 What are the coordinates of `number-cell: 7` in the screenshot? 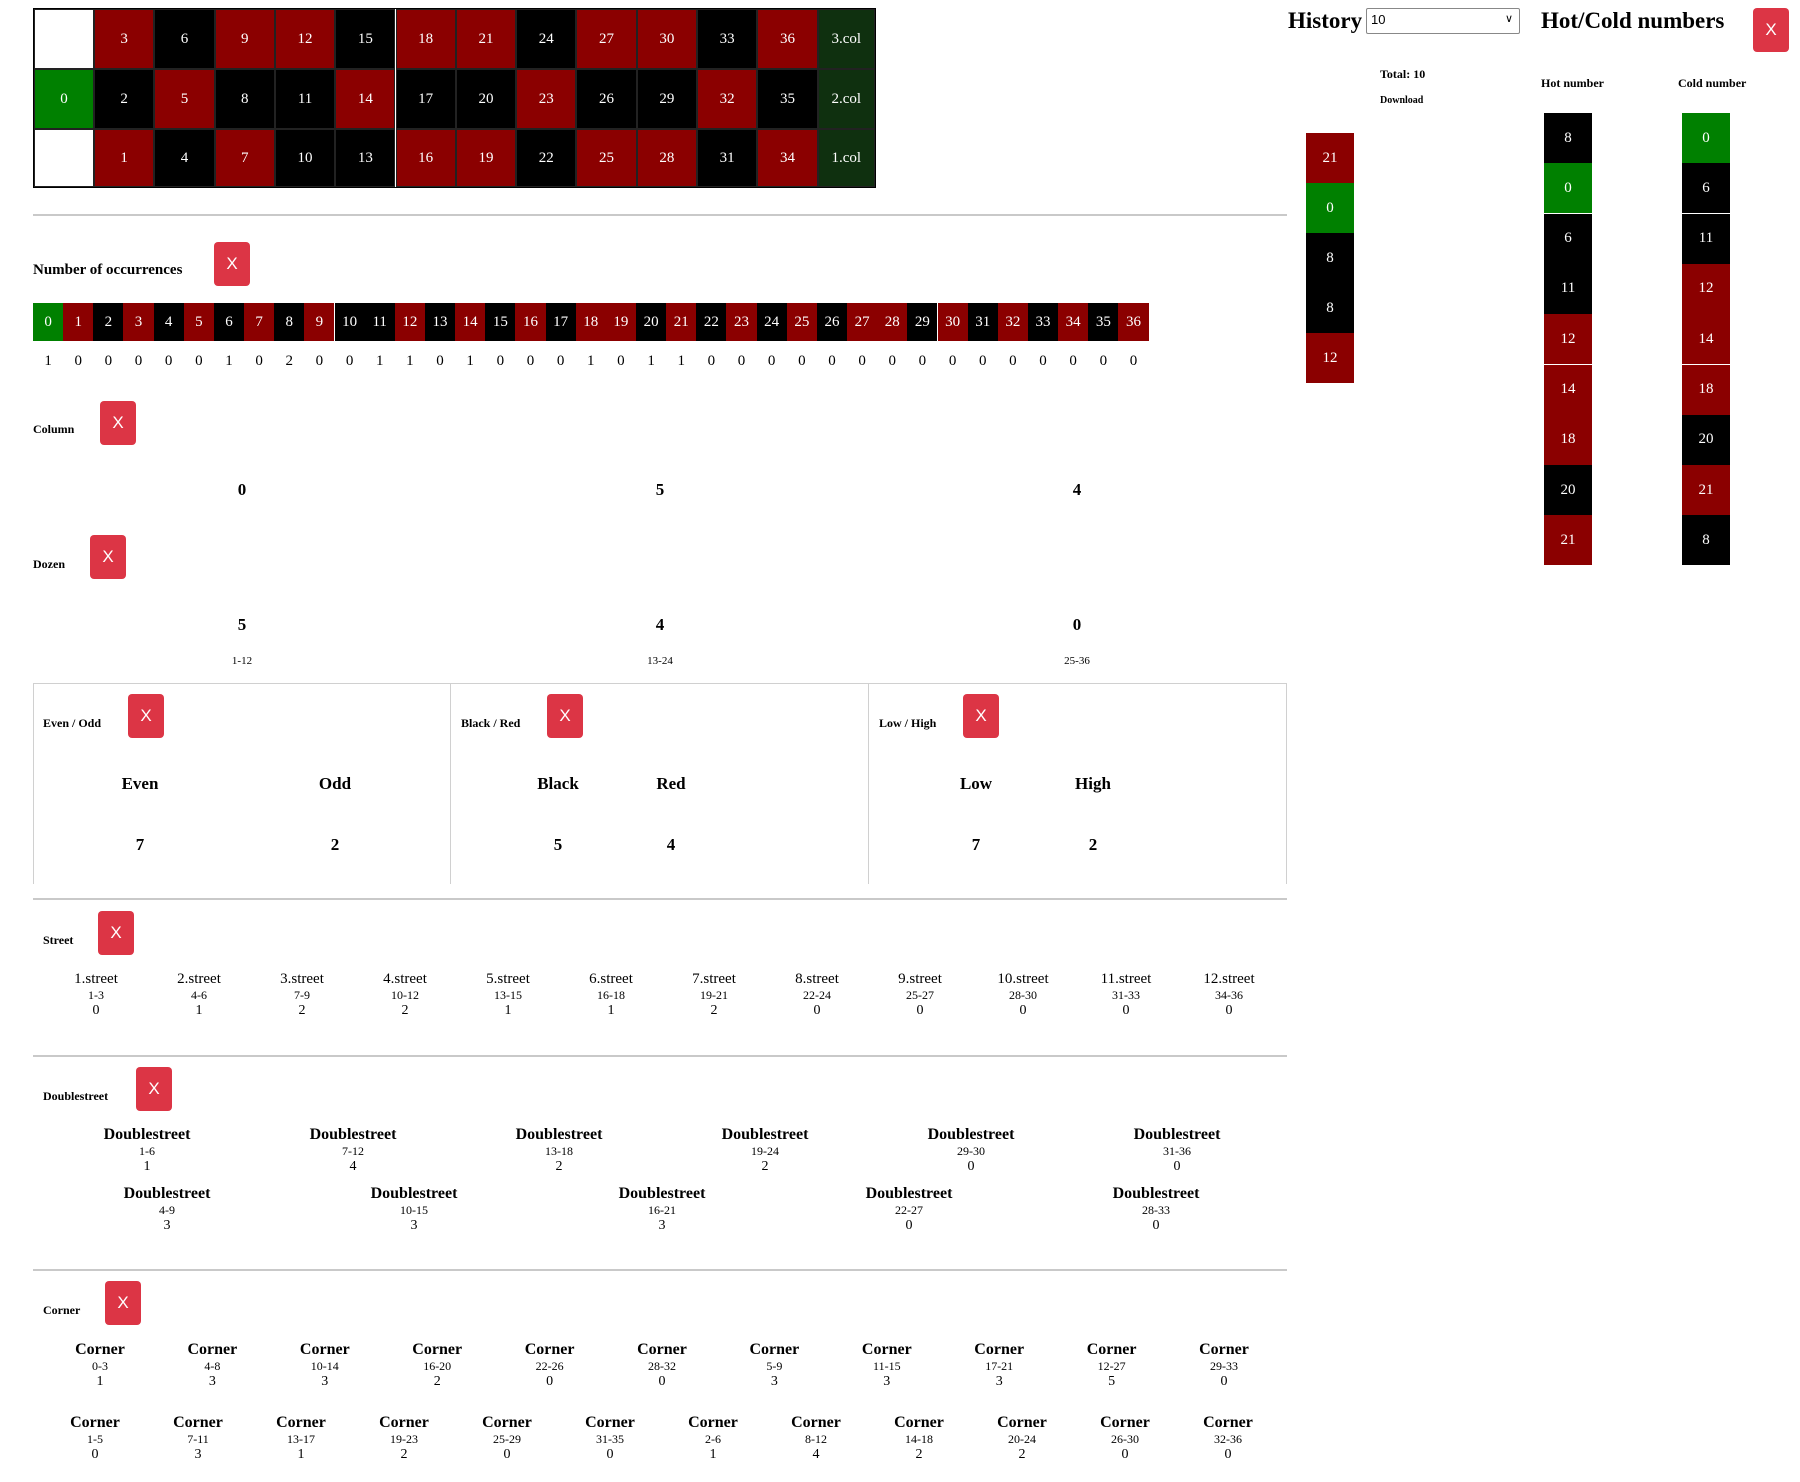 It's located at (244, 158).